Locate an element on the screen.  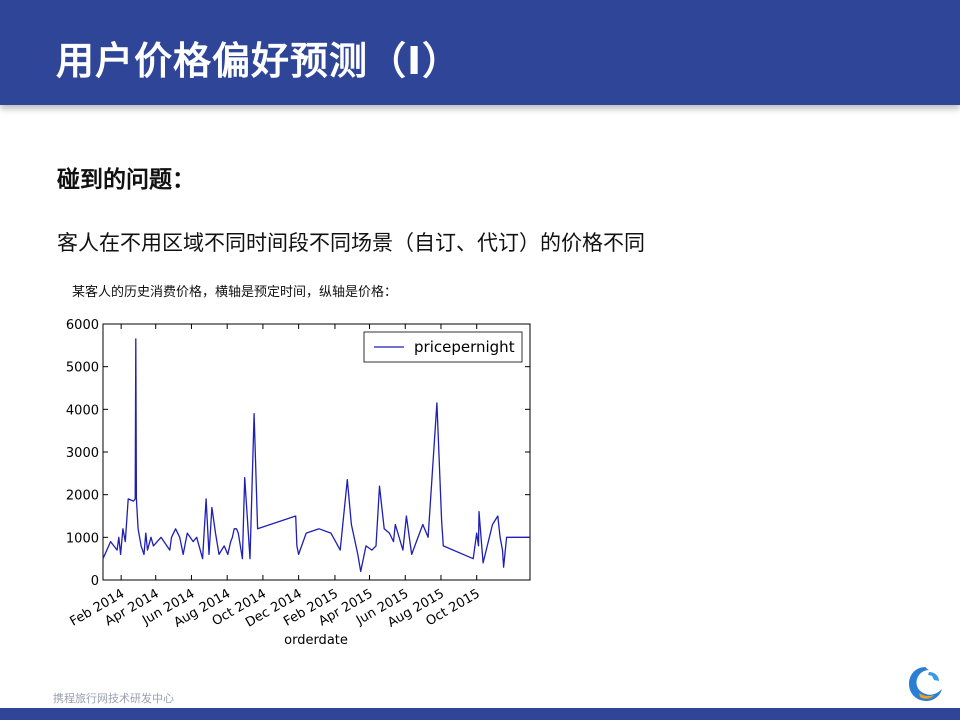
footer-text: 携程旅行网技术研发中心 is located at coordinates (113, 698).